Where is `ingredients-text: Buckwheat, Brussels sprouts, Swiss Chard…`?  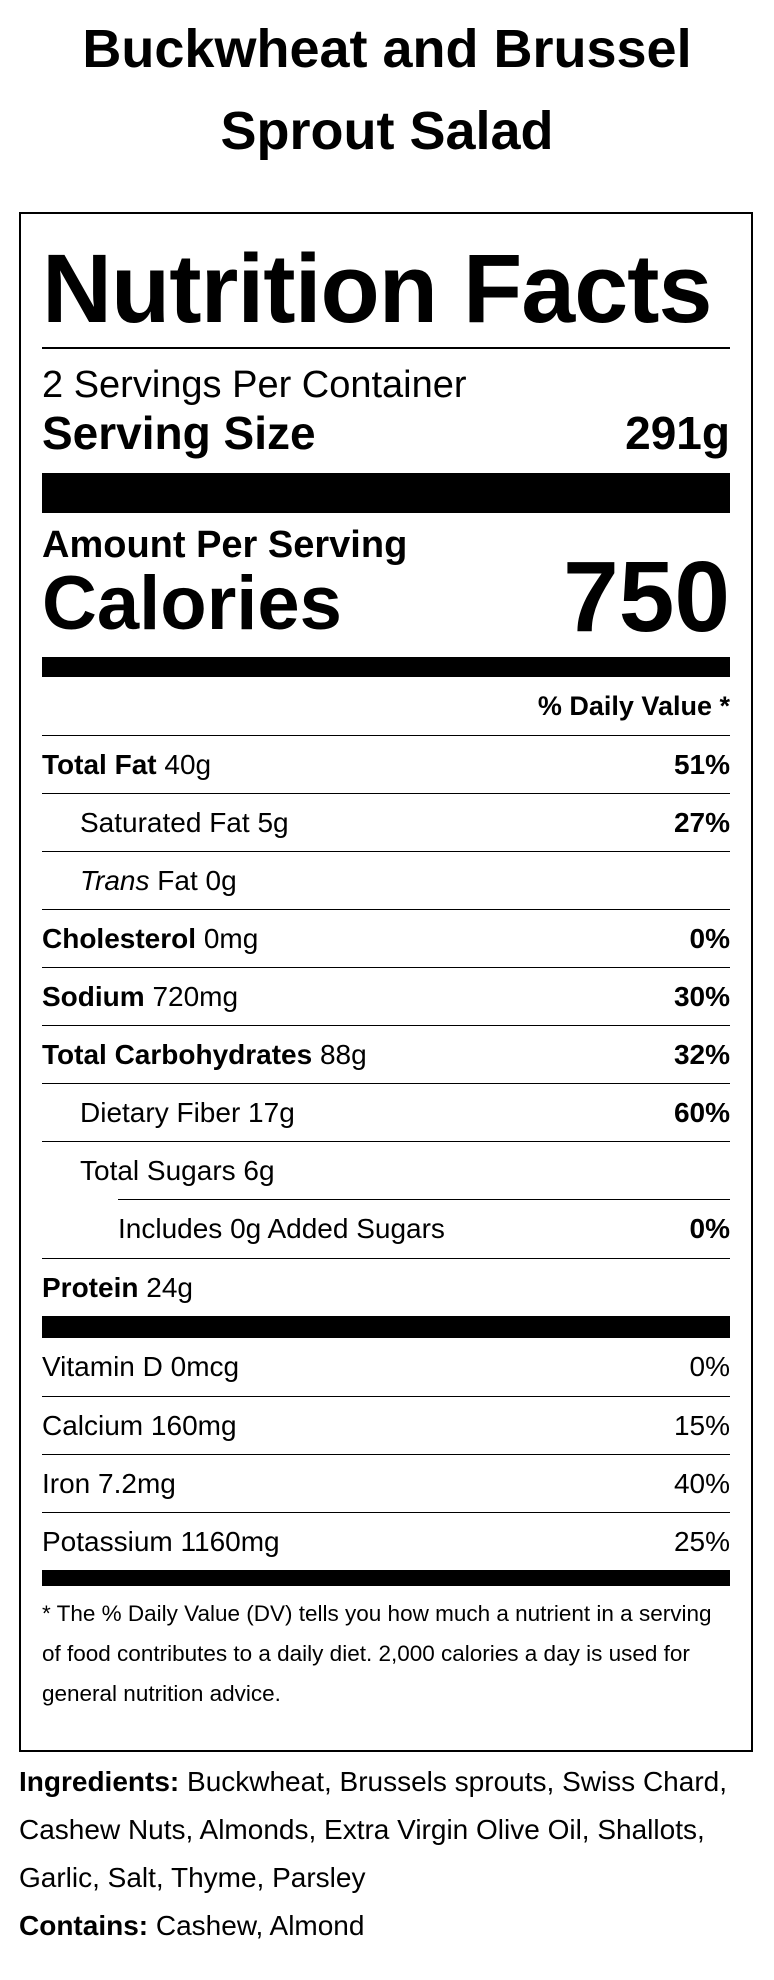
ingredients-text: Buckwheat, Brussels sprouts, Swiss Chard… is located at coordinates (373, 1829).